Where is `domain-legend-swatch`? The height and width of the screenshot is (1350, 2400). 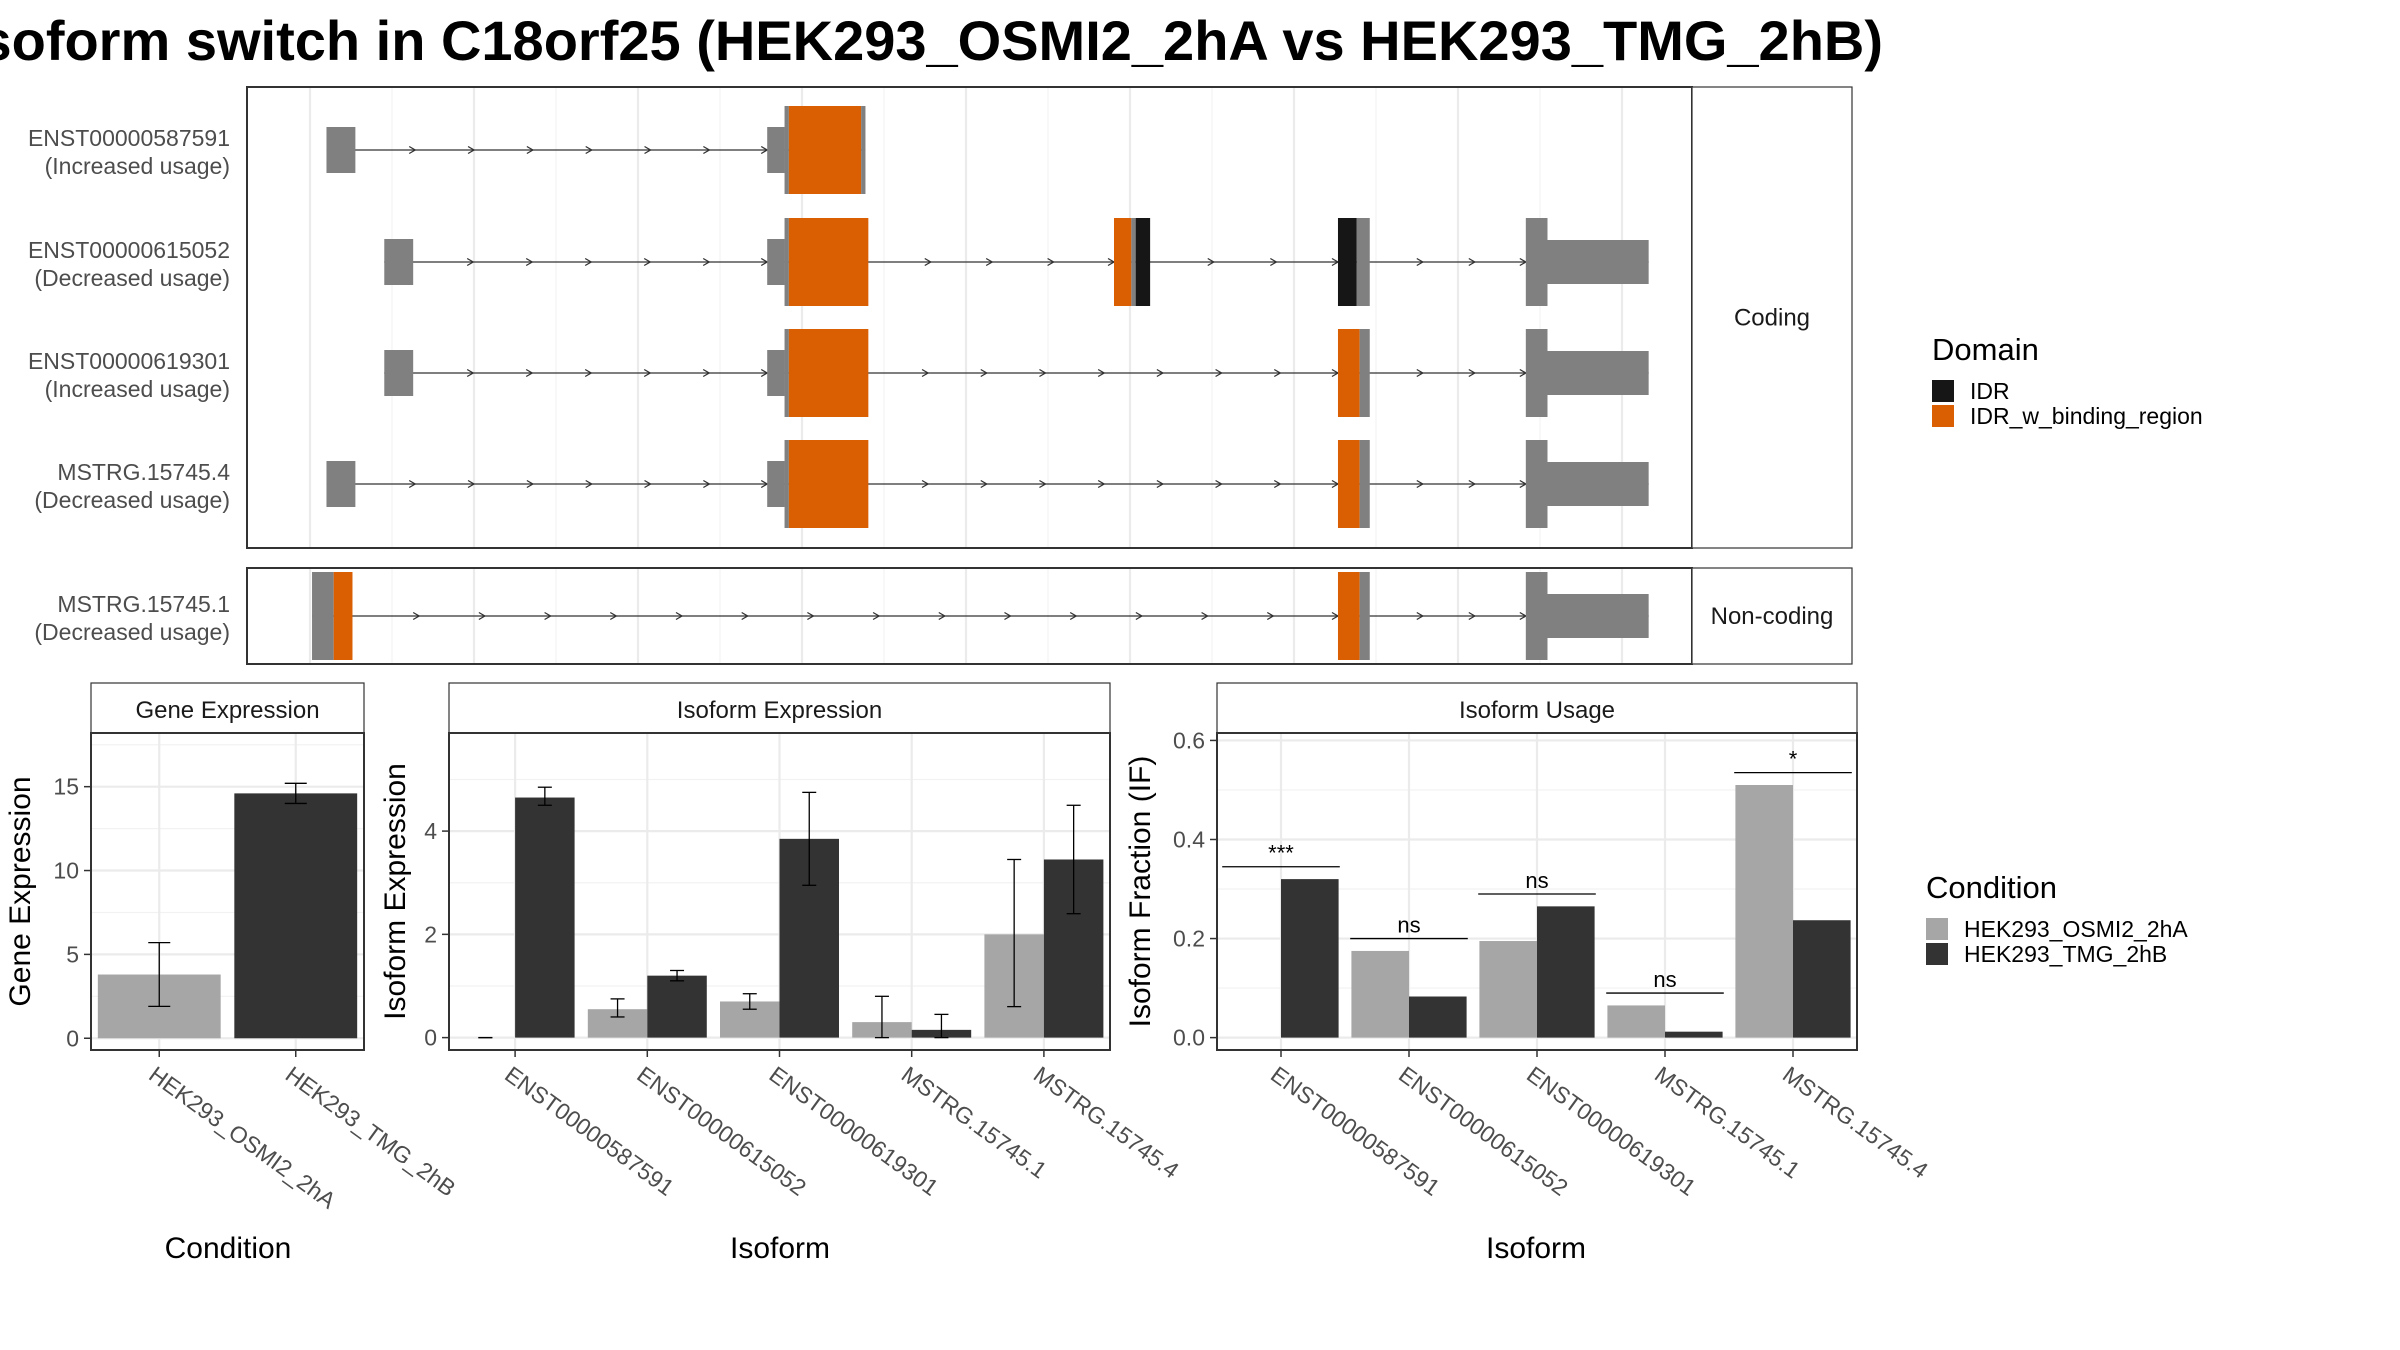
domain-legend-swatch is located at coordinates (1943, 391).